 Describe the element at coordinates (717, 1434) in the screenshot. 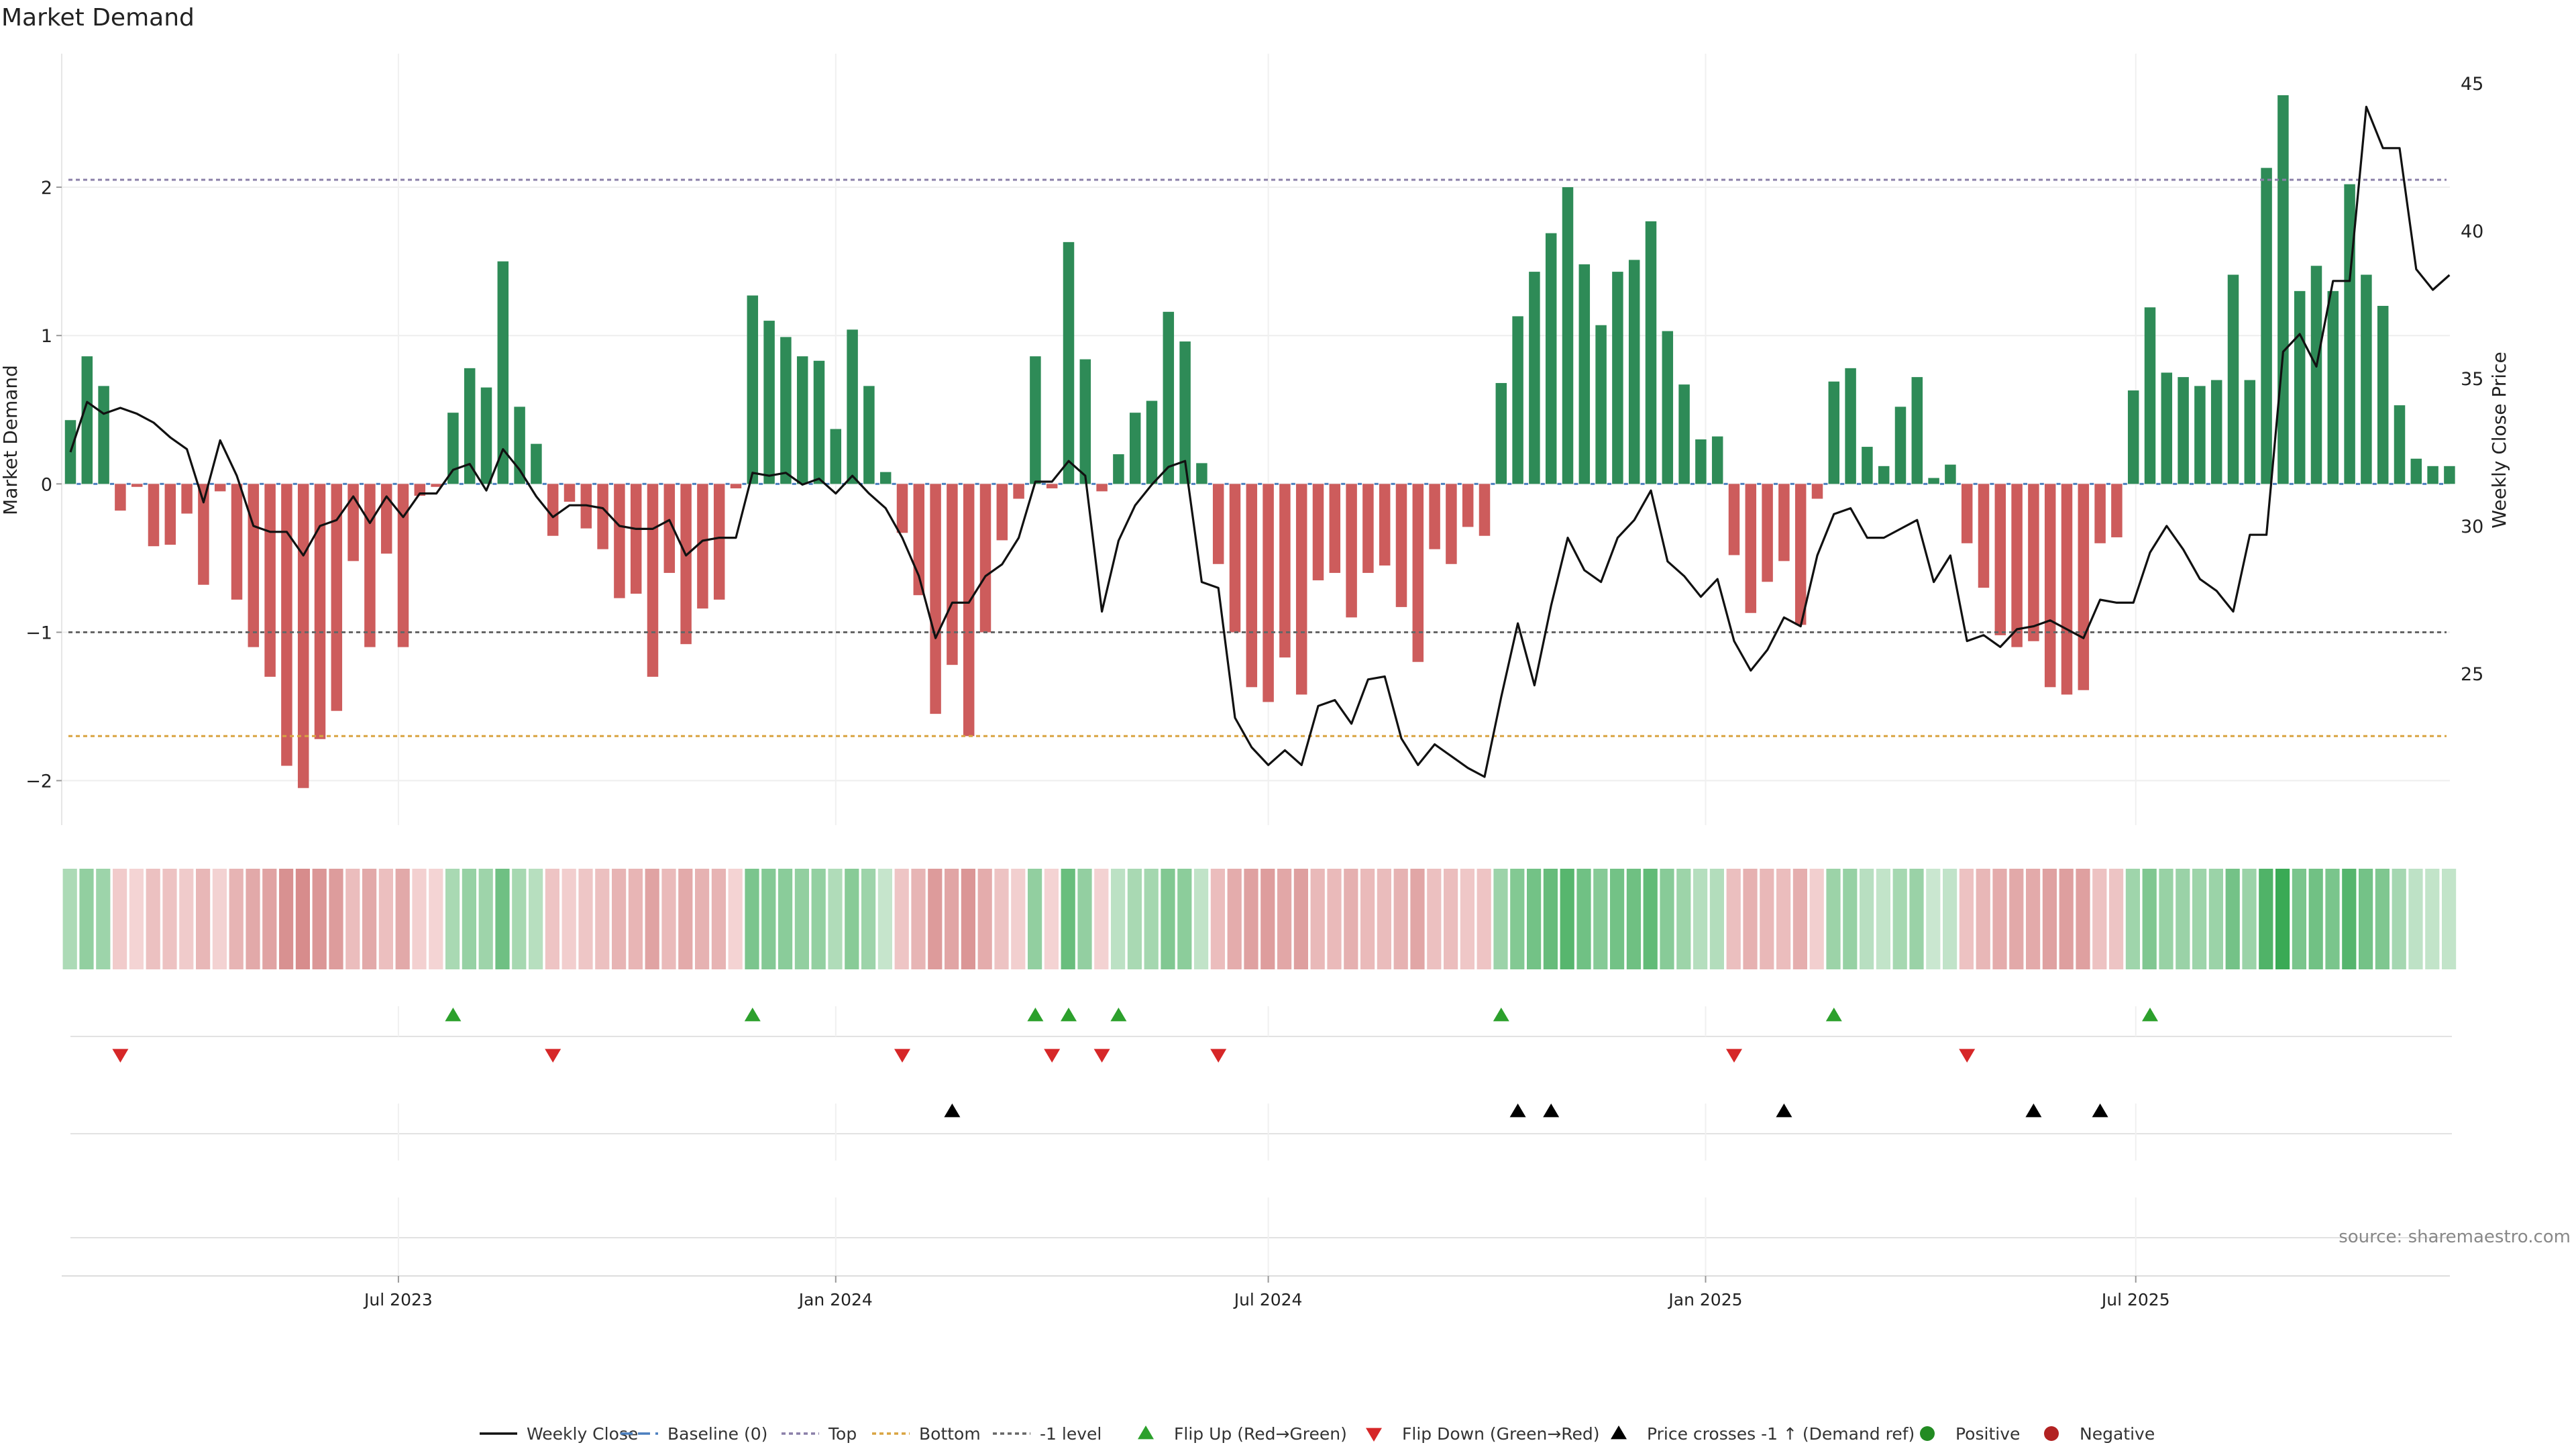

I see `legend-label: Baseline (0)` at that location.